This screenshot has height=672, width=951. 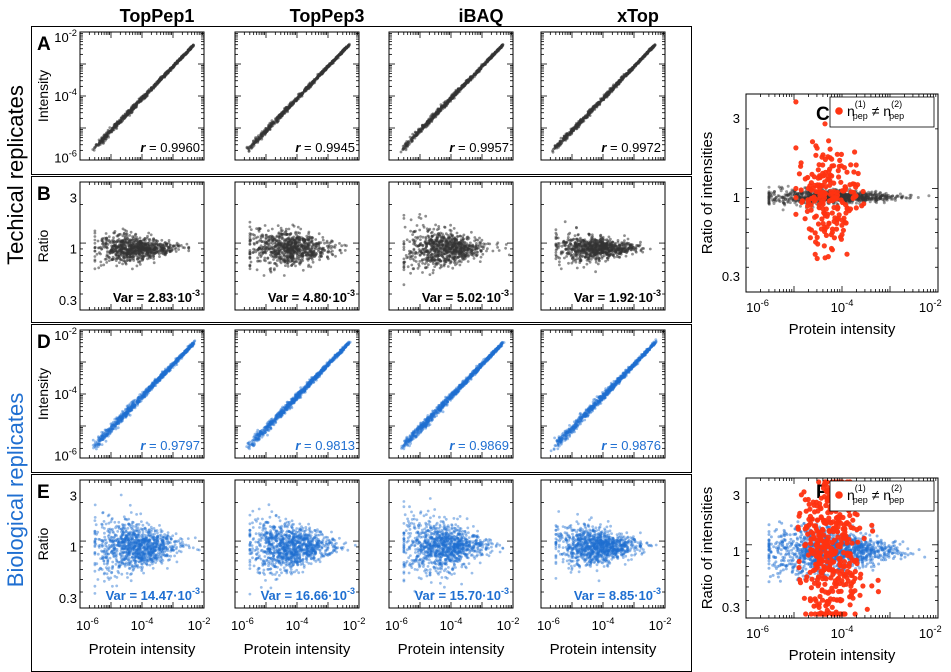 I want to click on stat-label: r = 0.9945, so click(x=325, y=147).